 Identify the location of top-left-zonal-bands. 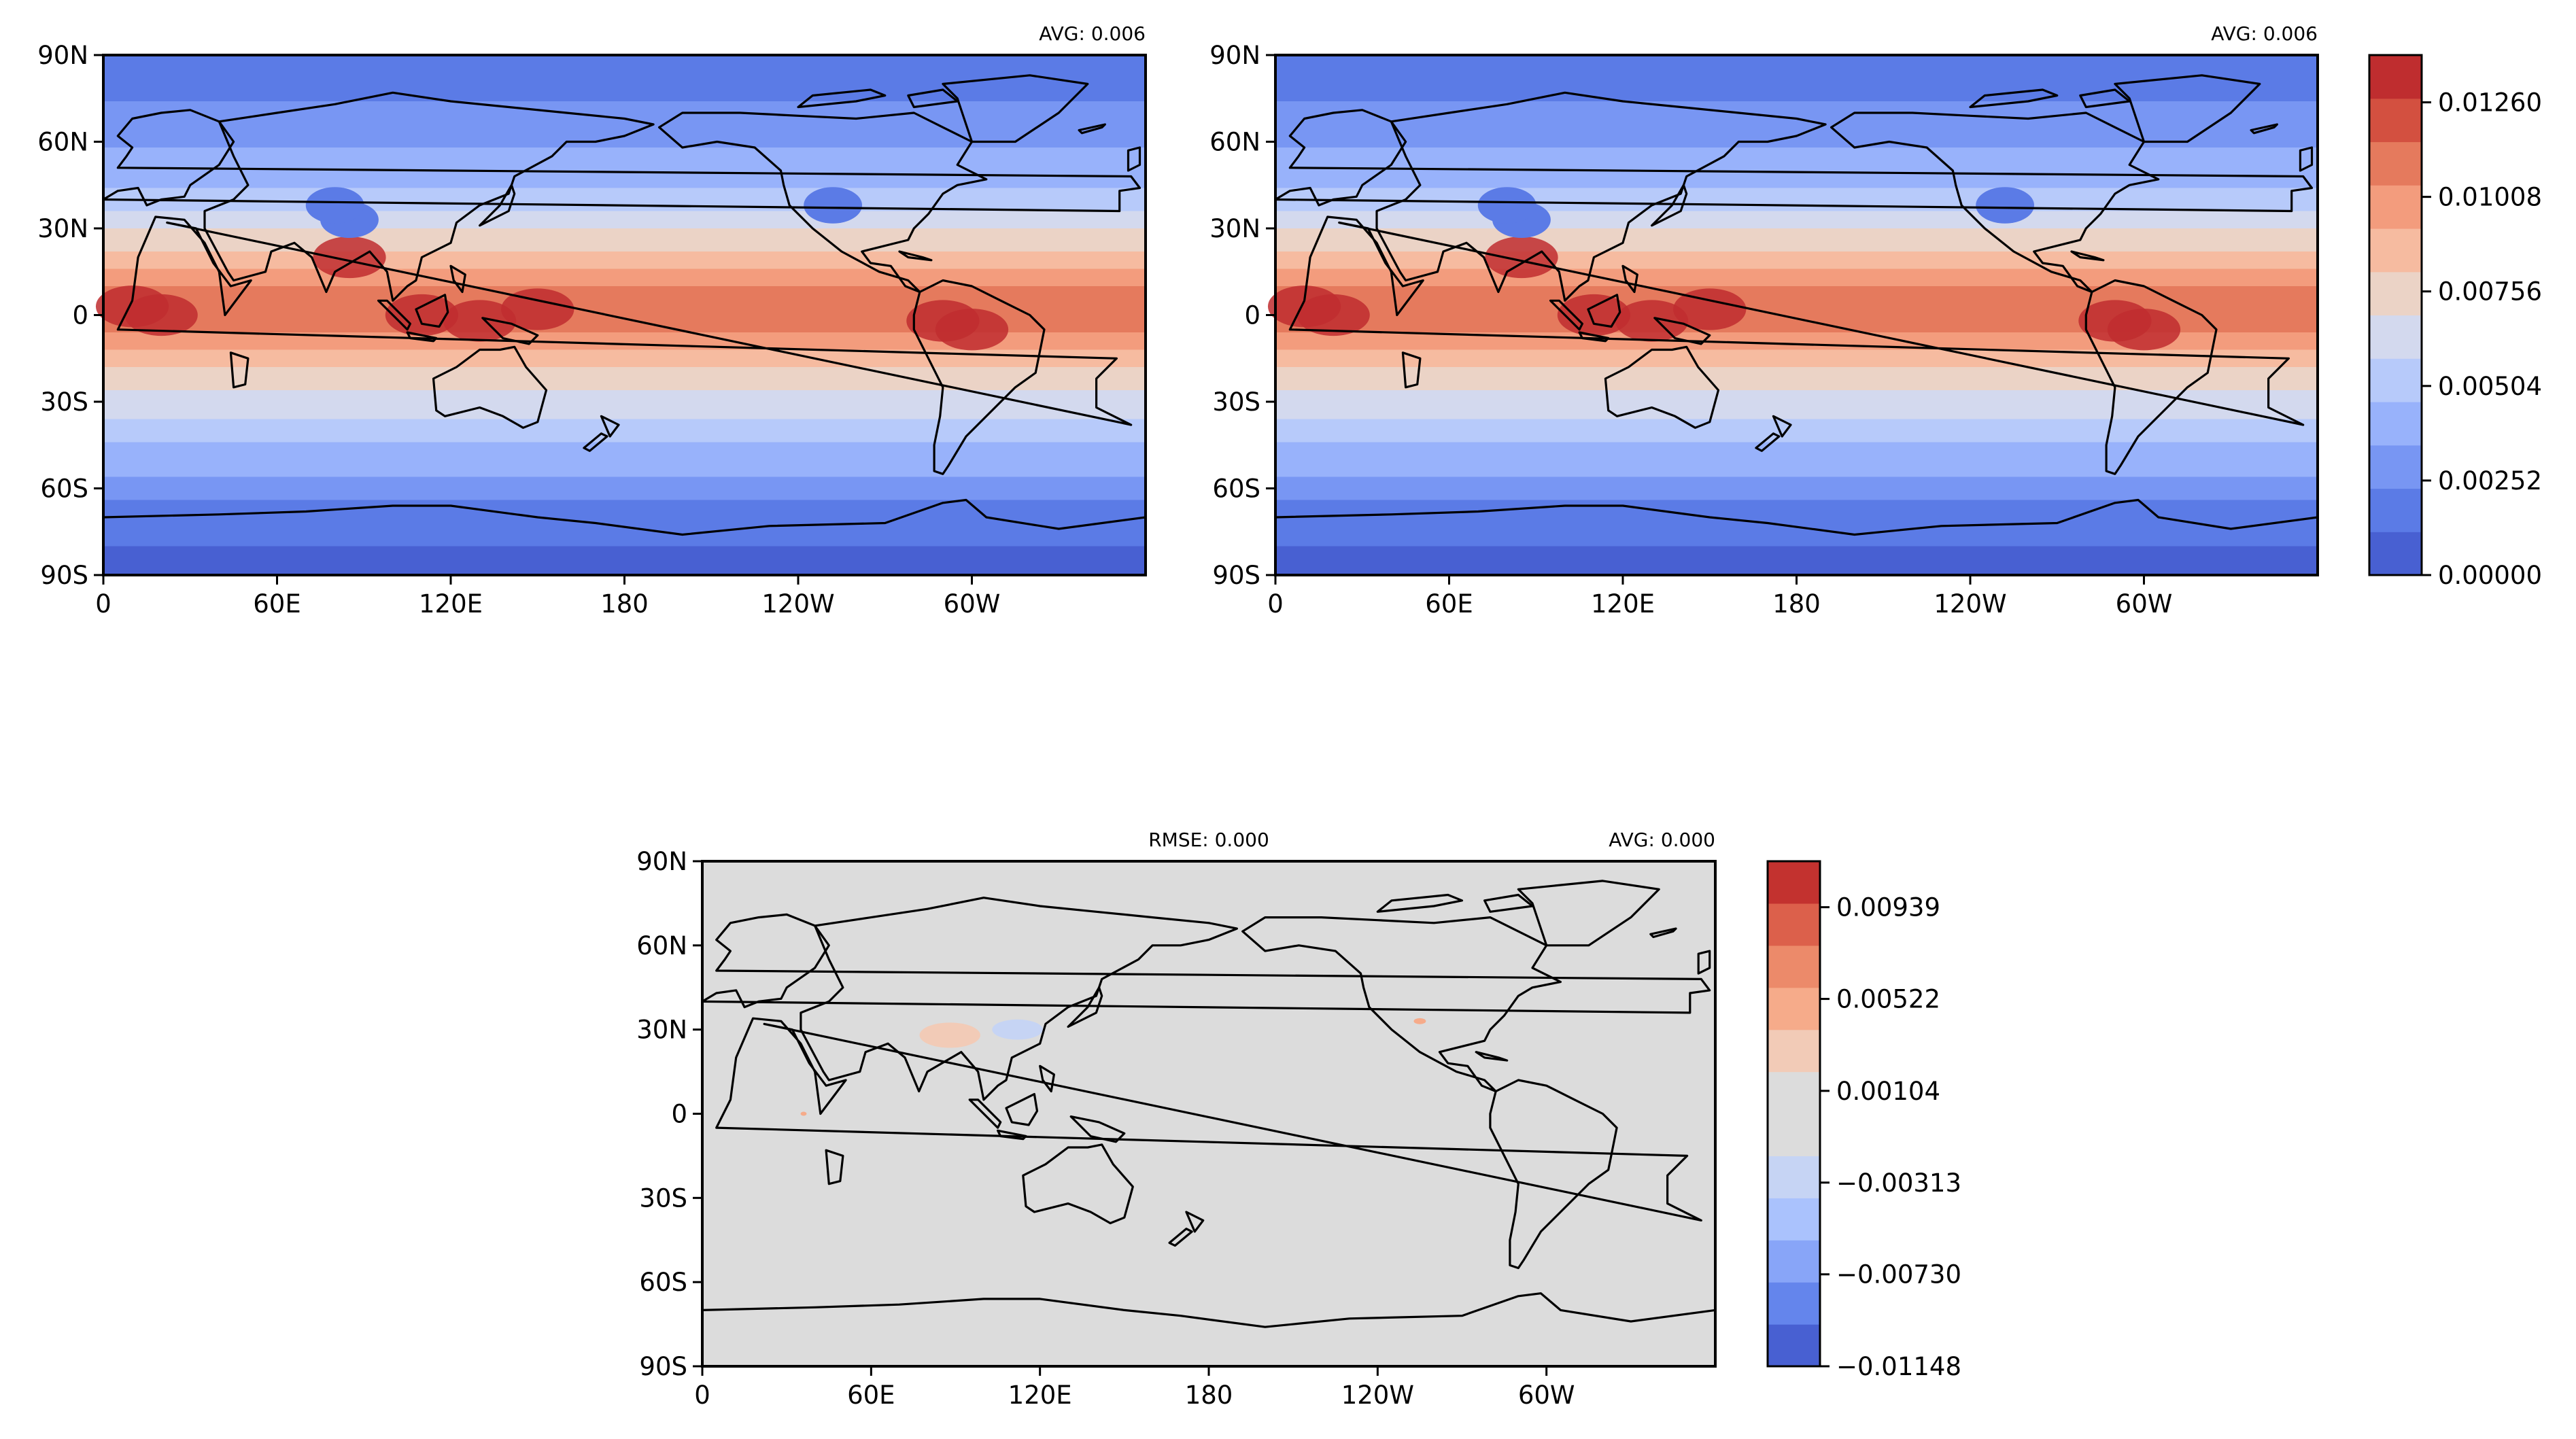
(620, 315).